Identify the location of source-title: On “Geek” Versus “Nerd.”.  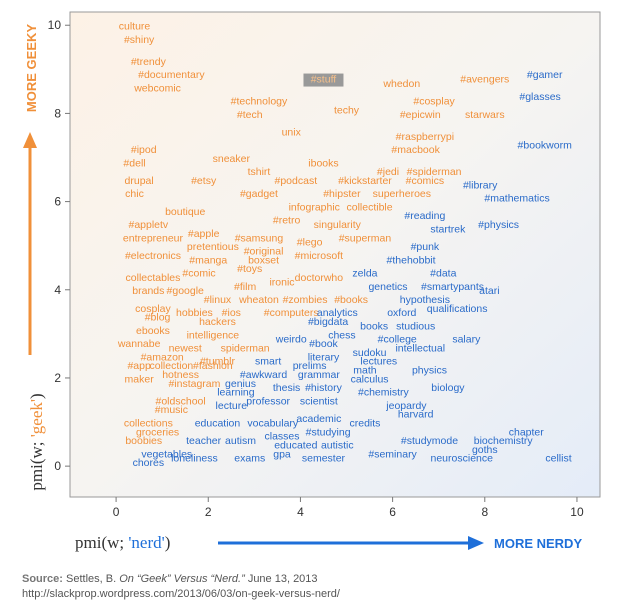
(182, 579).